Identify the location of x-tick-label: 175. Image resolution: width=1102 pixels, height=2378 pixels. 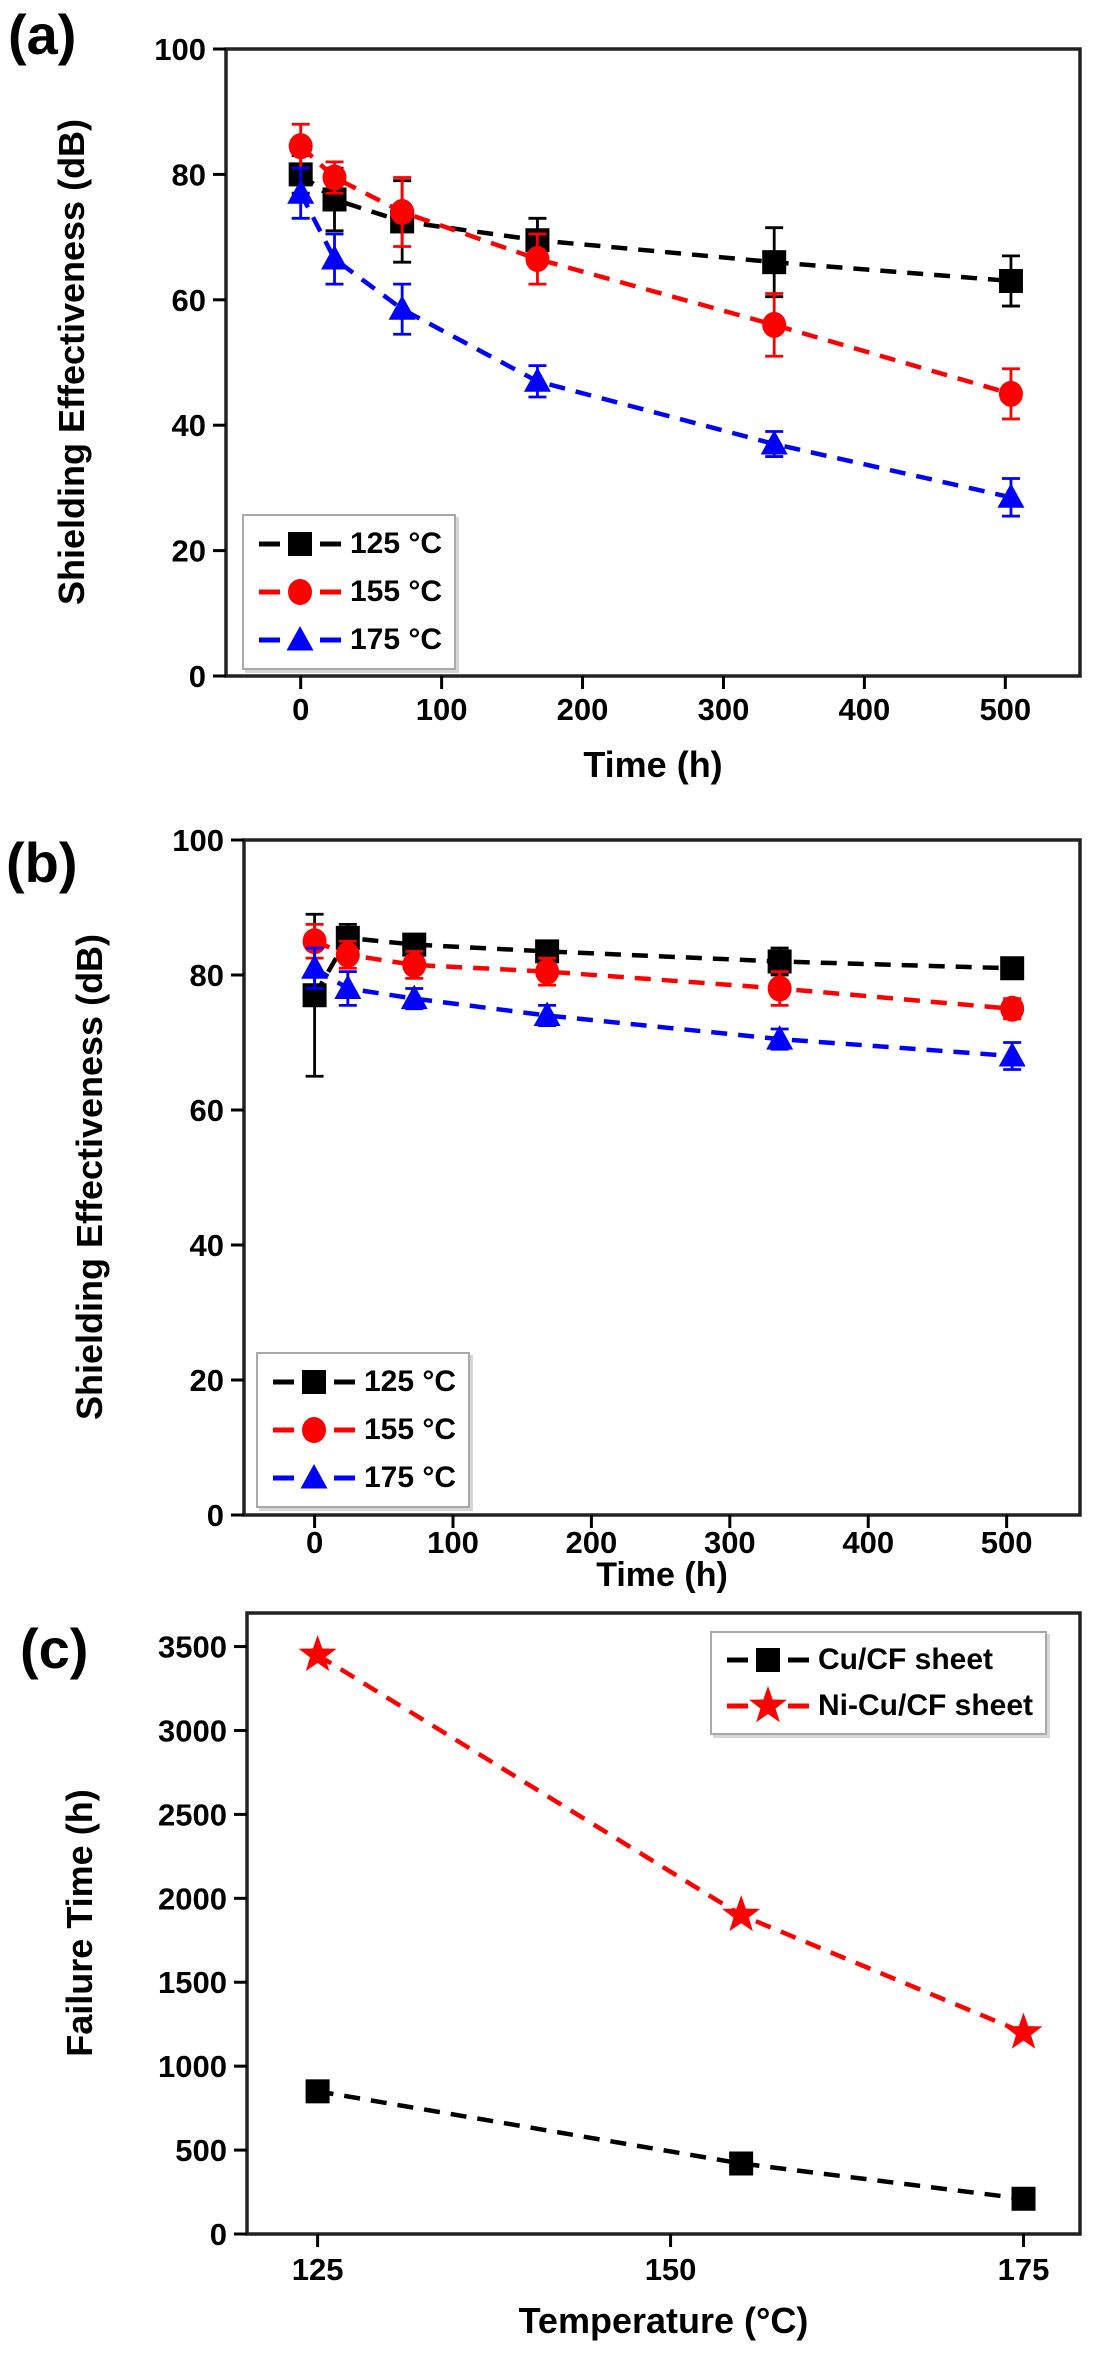
(1024, 2269).